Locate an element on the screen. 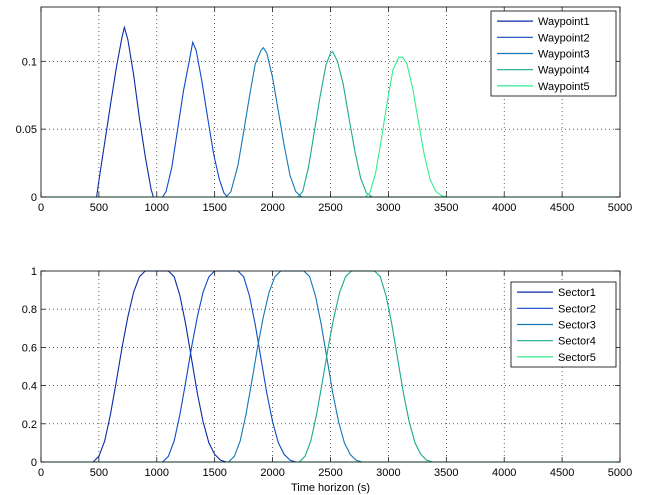  x-axis-label: Time horizon (s) is located at coordinates (330, 488).